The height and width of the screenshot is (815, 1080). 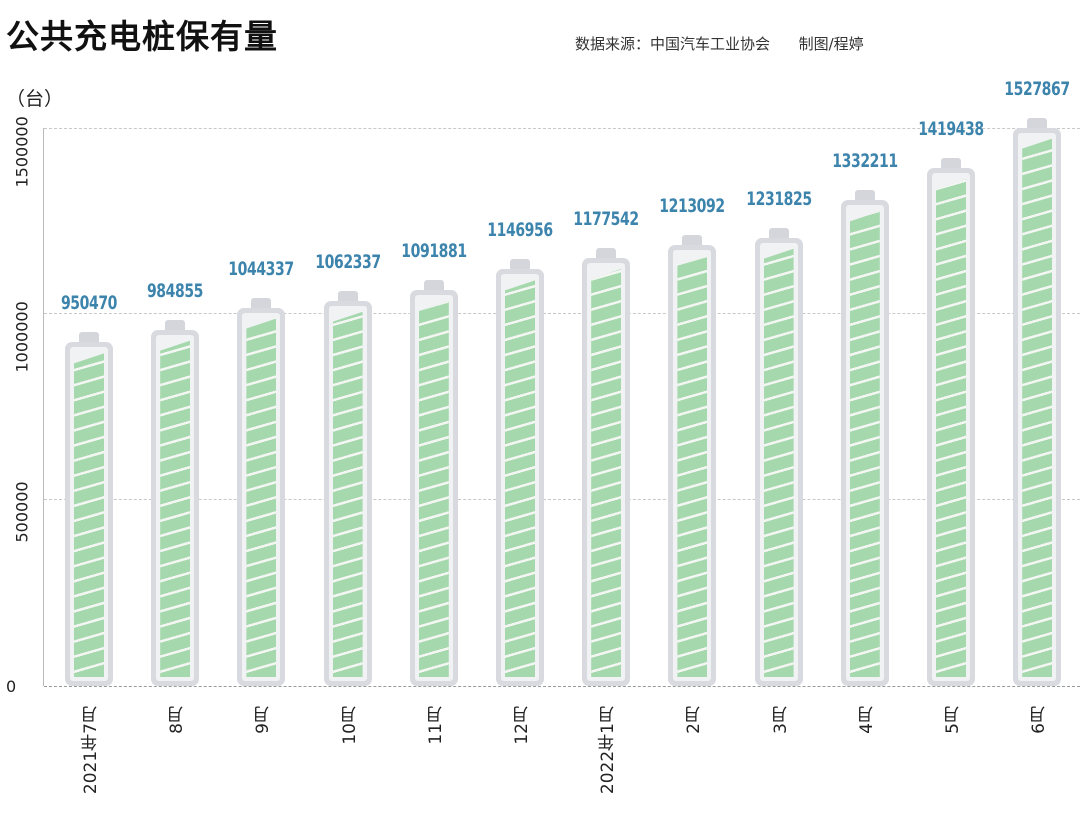 What do you see at coordinates (89, 303) in the screenshot?
I see `value-label: 950470` at bounding box center [89, 303].